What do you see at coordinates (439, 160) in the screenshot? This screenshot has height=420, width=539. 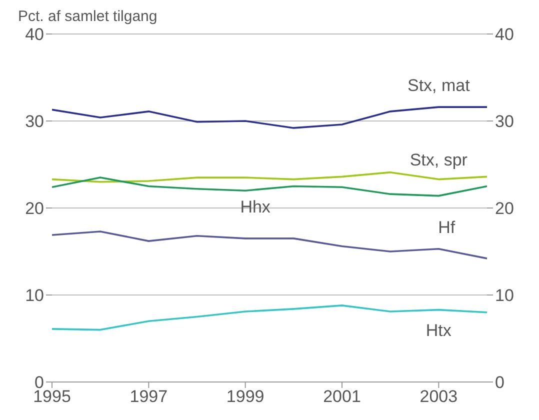 I see `series-label: Stx, spr` at bounding box center [439, 160].